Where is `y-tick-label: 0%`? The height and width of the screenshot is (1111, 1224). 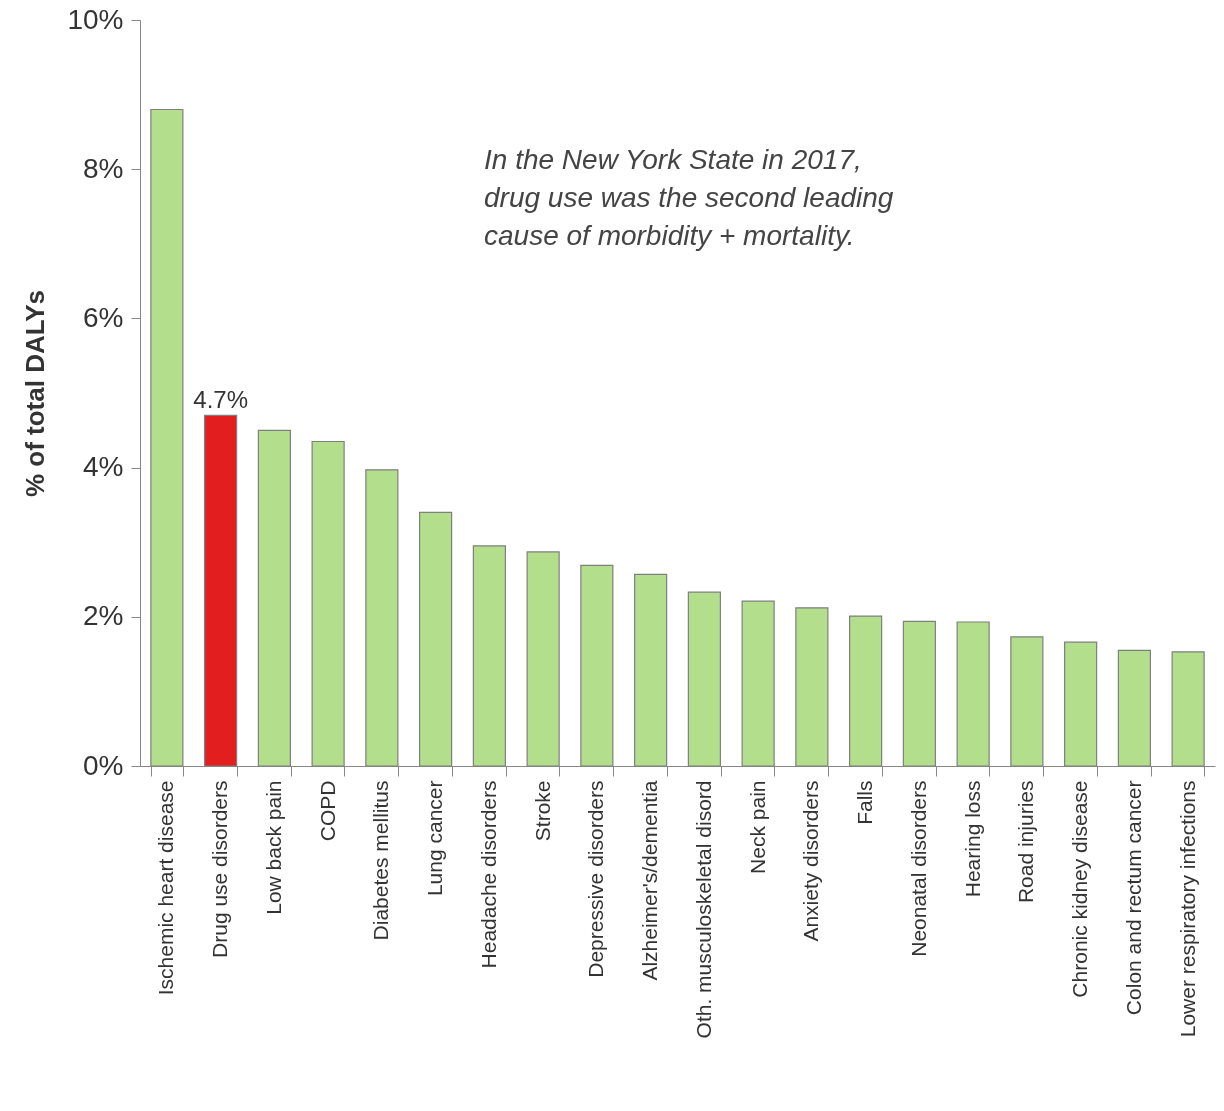 y-tick-label: 0% is located at coordinates (103, 765).